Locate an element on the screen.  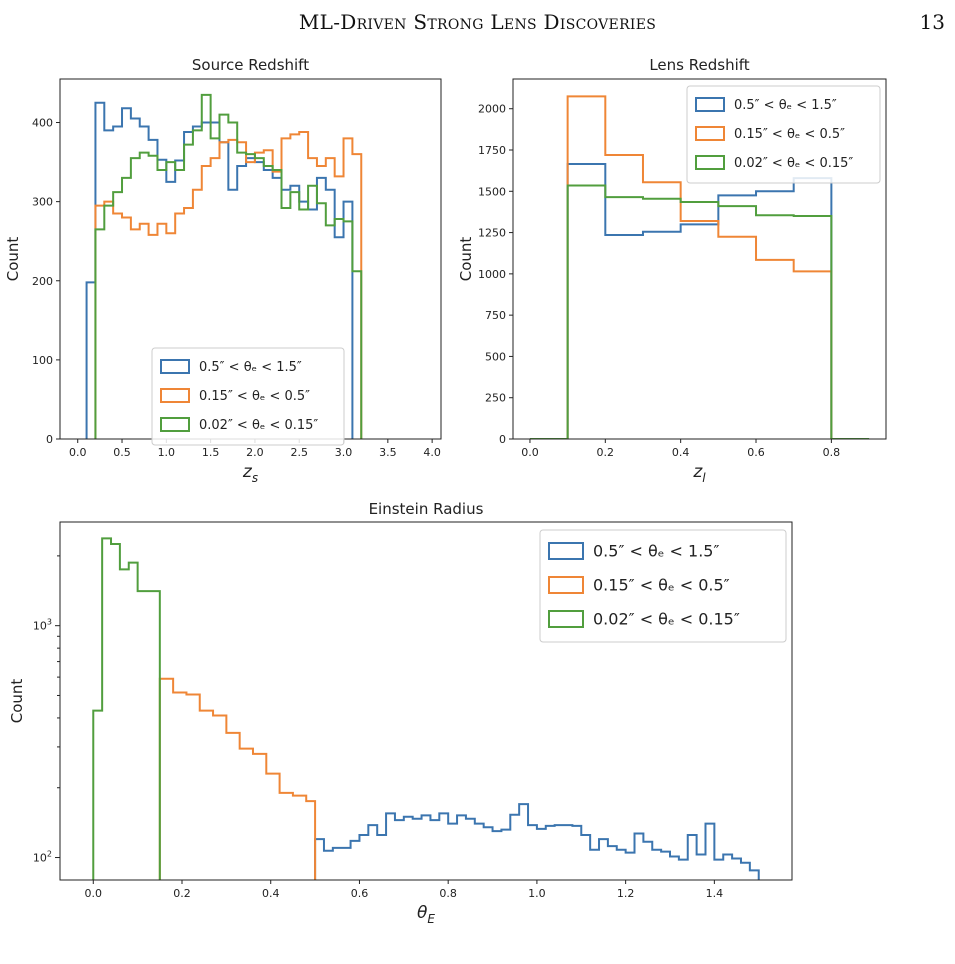
page-number: 13 is located at coordinates (932, 22).